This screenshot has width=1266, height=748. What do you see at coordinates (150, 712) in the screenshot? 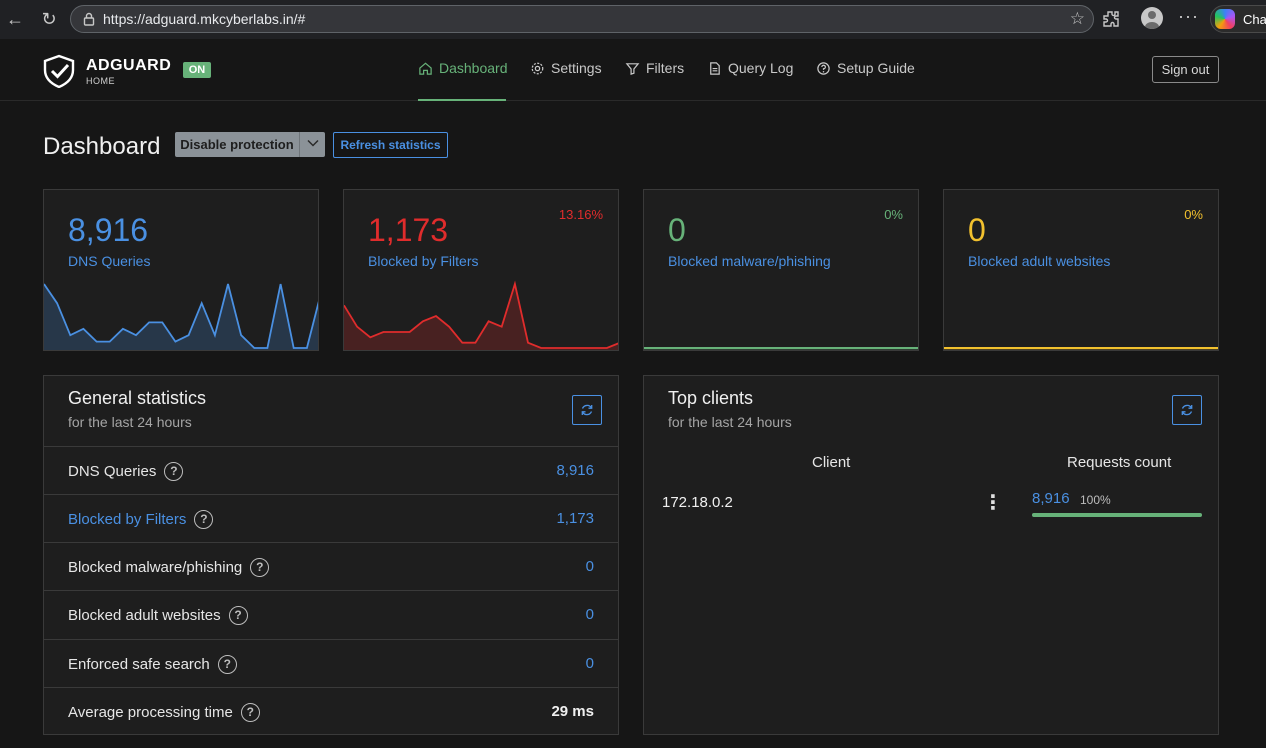
I see `stat-row-label: Average processing time` at bounding box center [150, 712].